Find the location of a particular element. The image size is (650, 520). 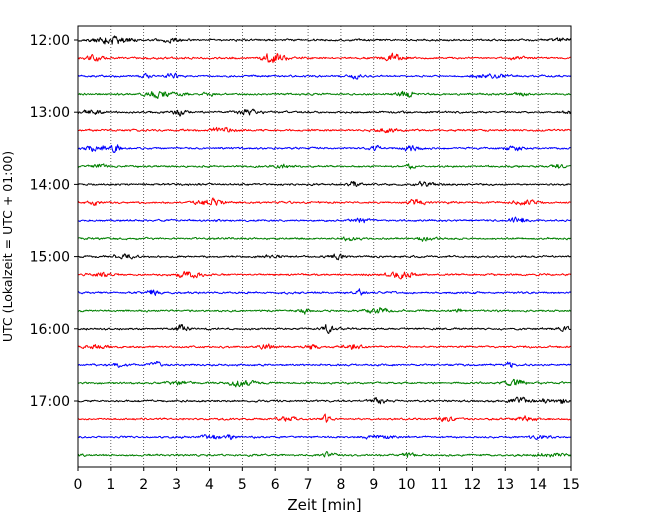

x-tick-label: 4 is located at coordinates (209, 485).